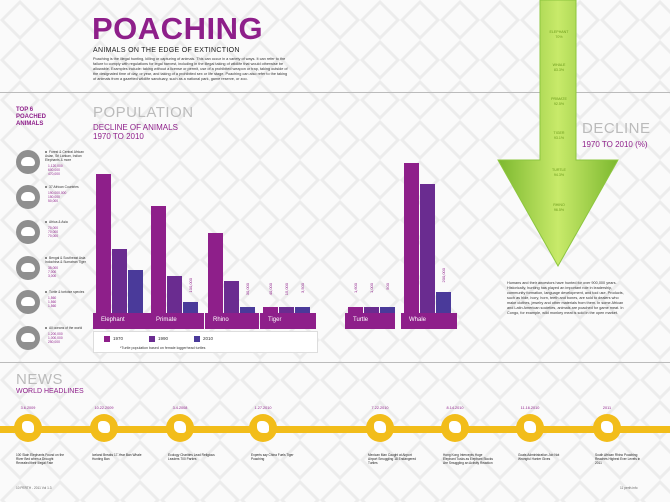 Image resolution: width=670 pixels, height=502 pixels. I want to click on decline-subtitle: 1970 TO 2010 (%), so click(615, 144).